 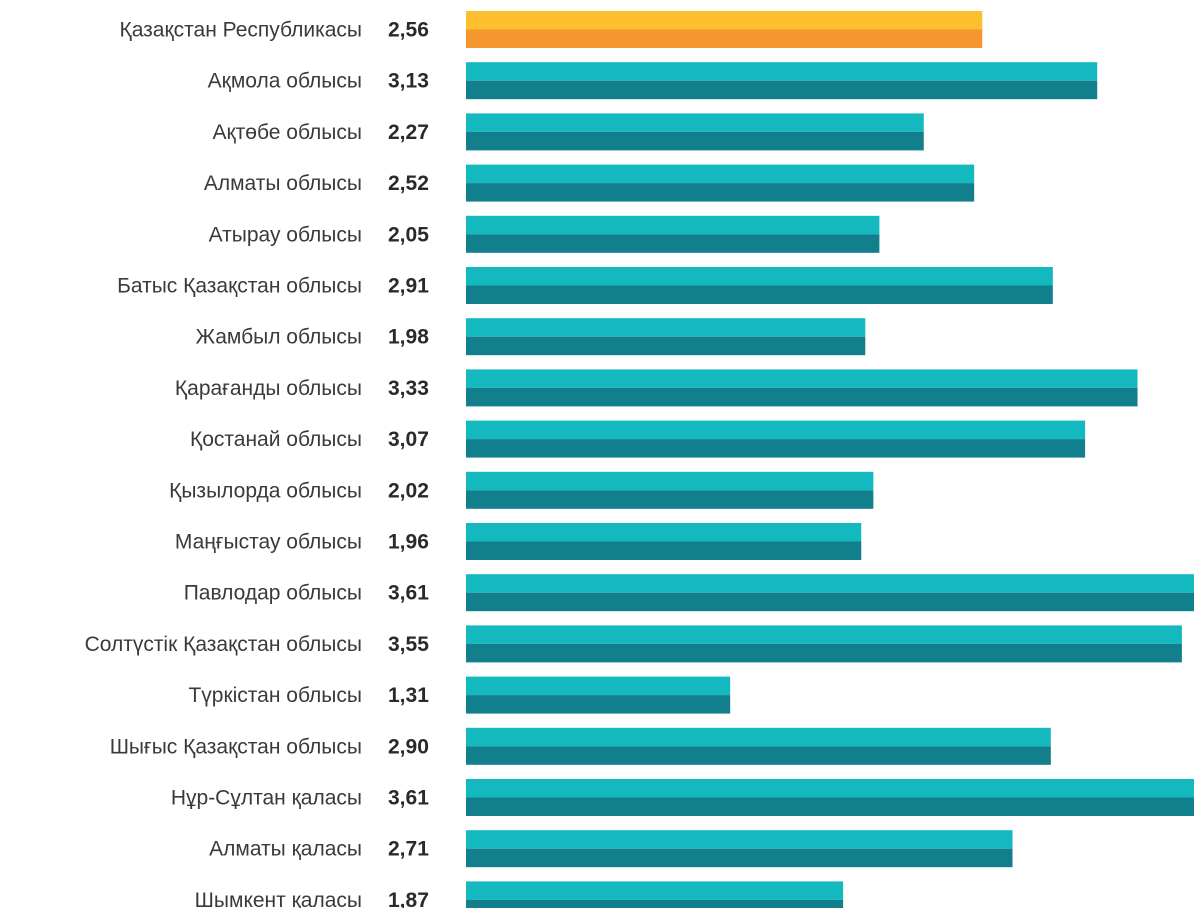 I want to click on category-label: Маңғыстау облысы, so click(x=268, y=542).